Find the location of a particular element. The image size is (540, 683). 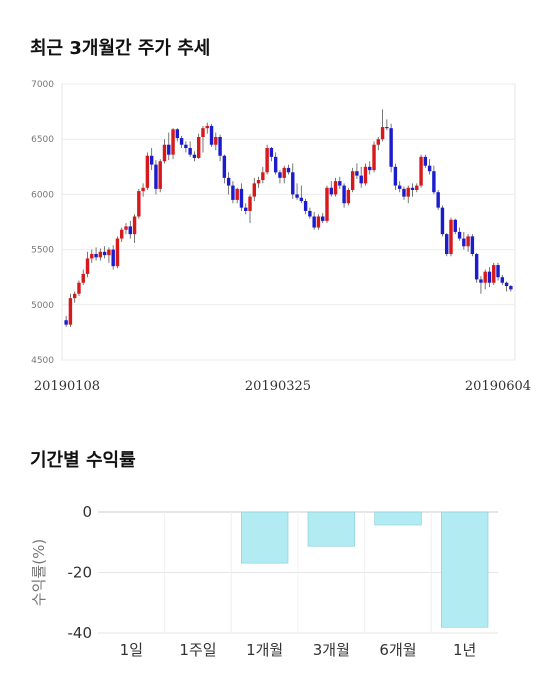

returns-x-tick-label: 6개월 is located at coordinates (397, 650).